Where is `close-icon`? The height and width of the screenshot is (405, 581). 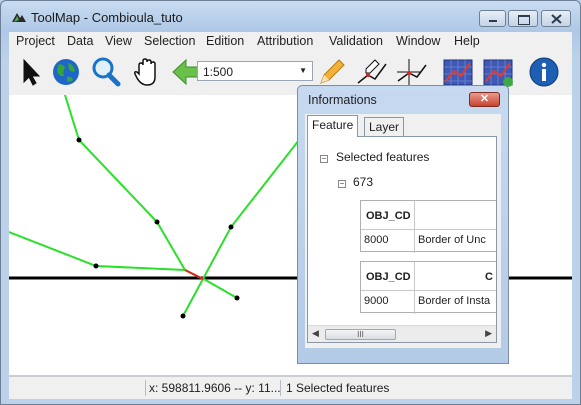
close-icon is located at coordinates (556, 19).